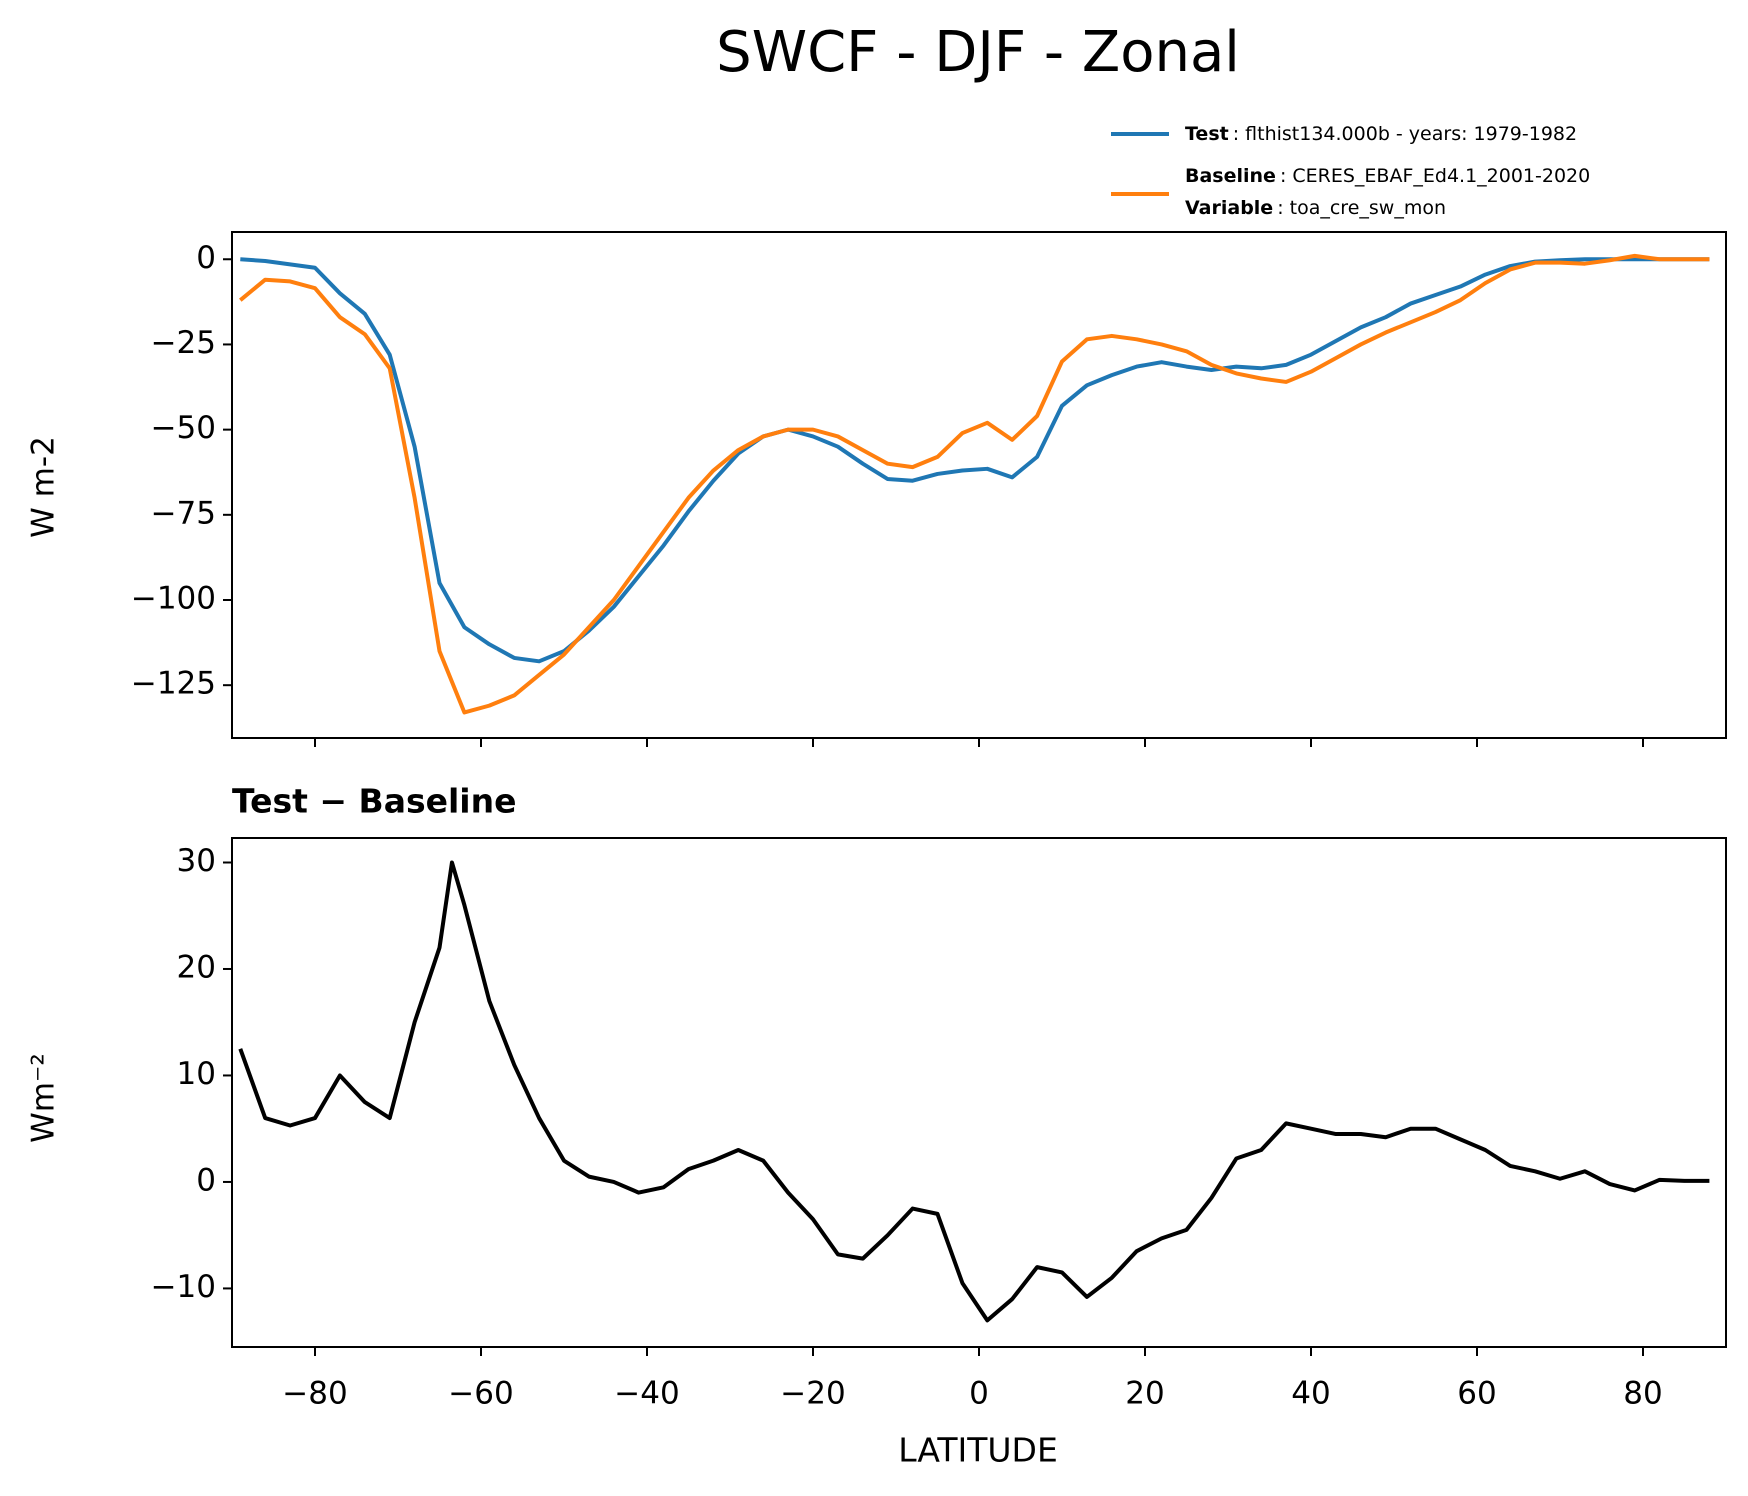  I want to click on y-tick-label: −50, so click(183, 428).